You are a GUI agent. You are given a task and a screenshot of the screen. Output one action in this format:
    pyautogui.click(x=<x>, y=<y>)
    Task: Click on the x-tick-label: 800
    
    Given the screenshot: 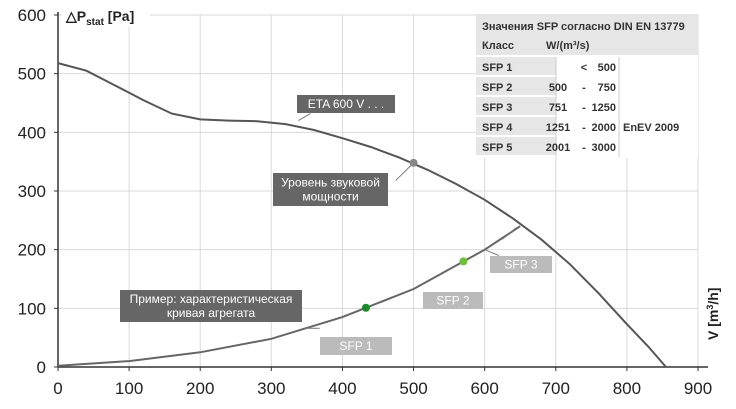 What is the action you would take?
    pyautogui.click(x=627, y=388)
    